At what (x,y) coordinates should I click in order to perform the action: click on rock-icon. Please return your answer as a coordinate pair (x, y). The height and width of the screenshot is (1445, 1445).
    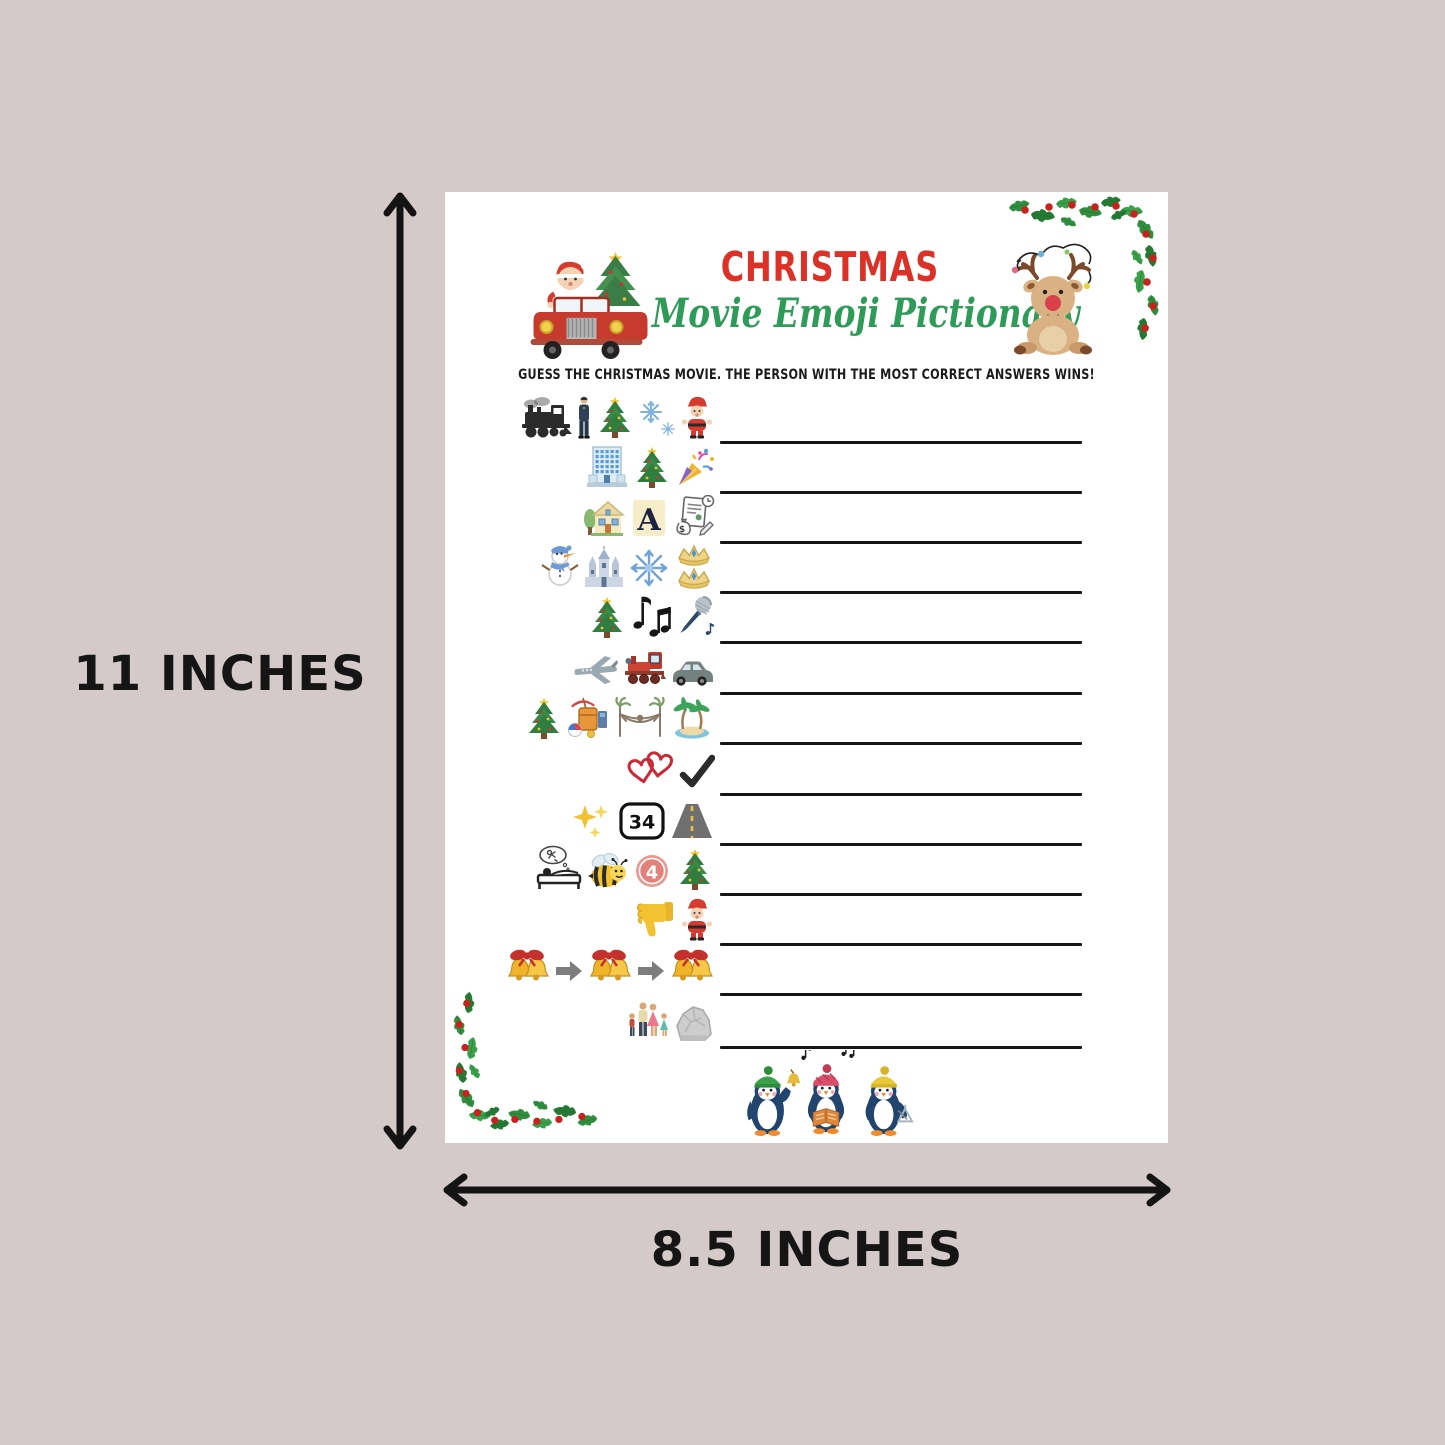
    Looking at the image, I should click on (694, 1023).